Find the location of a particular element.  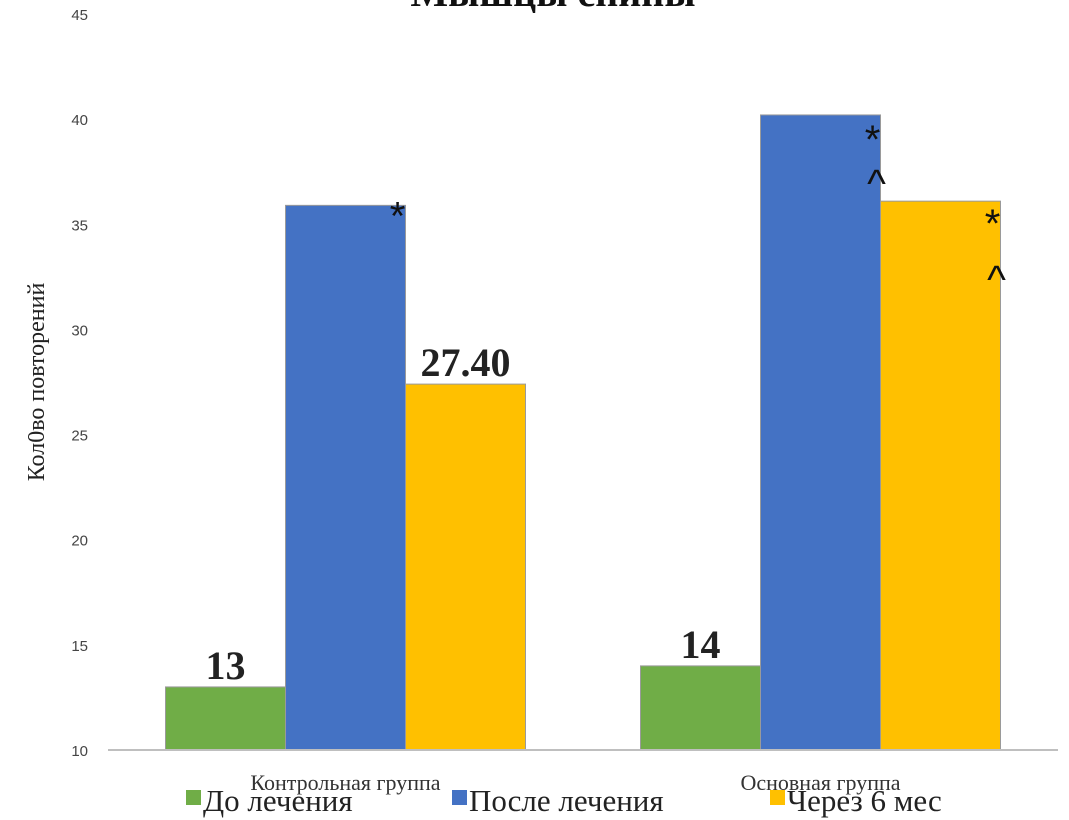

legend-label: До лечения is located at coordinates (278, 800).